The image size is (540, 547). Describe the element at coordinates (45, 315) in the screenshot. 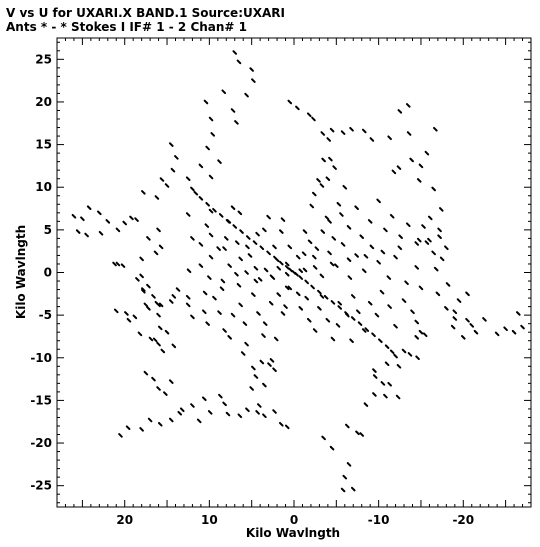

I see `y-tick-label: -5` at that location.